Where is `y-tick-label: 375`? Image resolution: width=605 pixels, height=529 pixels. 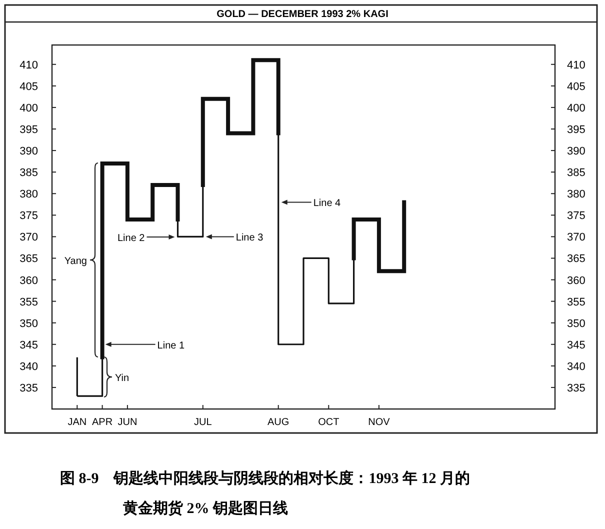
y-tick-label: 375 is located at coordinates (29, 216).